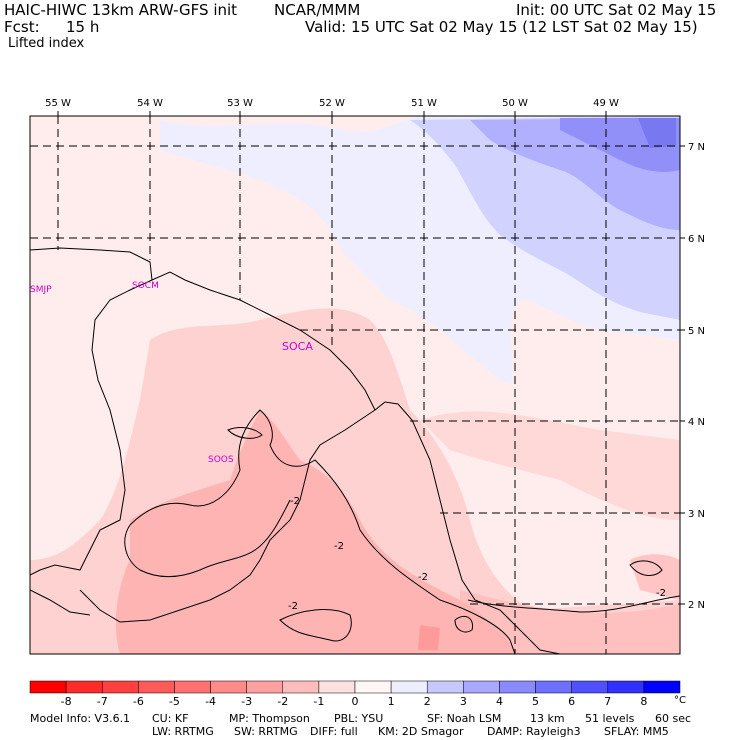  What do you see at coordinates (171, 373) in the screenshot?
I see `station-labels: SMJP SOCM SOCA SOOS` at bounding box center [171, 373].